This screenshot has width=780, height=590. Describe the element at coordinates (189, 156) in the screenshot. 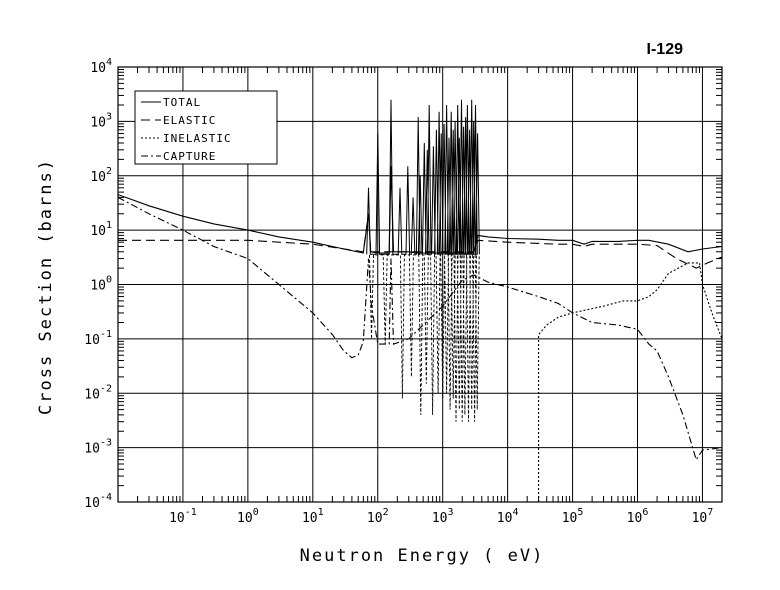

I see `legend-label: CAPTURE` at that location.